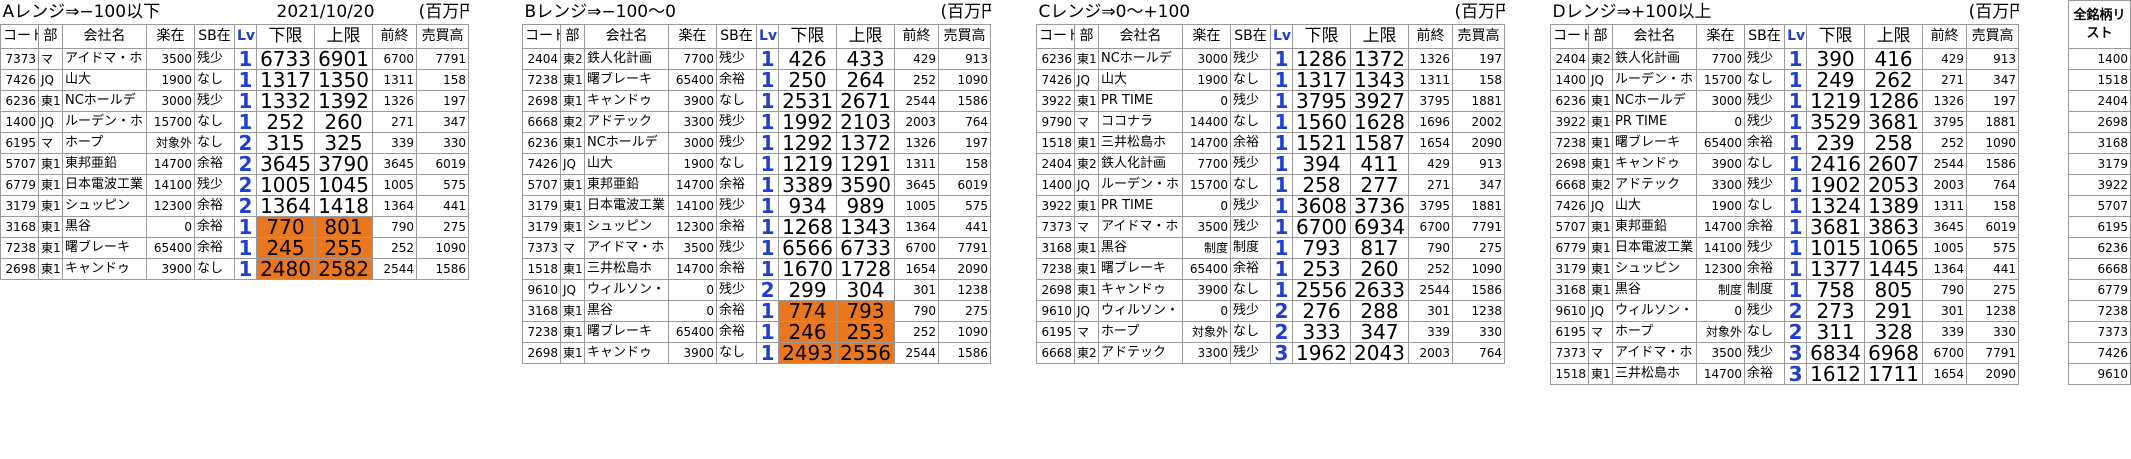 Image resolution: width=2131 pixels, height=459 pixels. I want to click on table-row: 1400 JQ ルーデン・ホ 15700 なし 1 258 277 271 347, so click(1270, 184).